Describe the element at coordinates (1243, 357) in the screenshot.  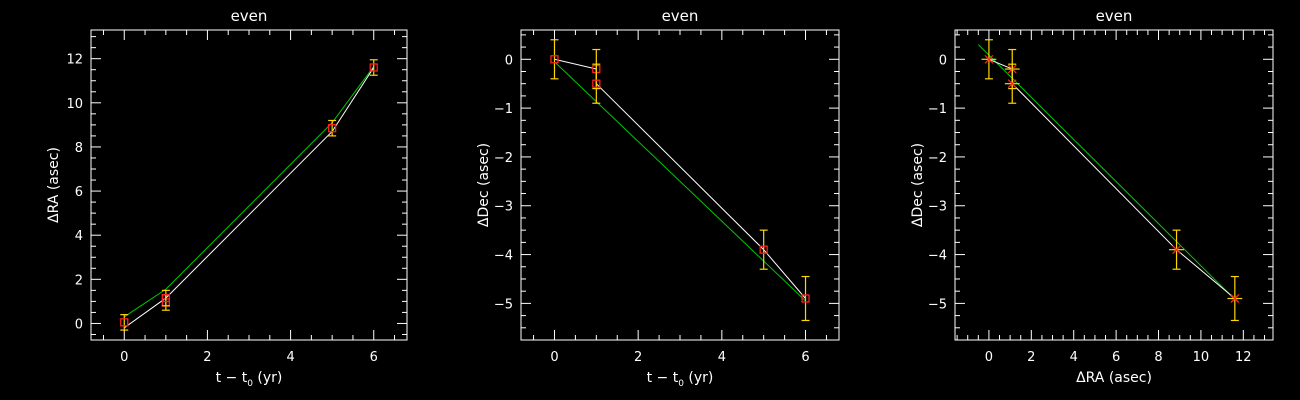
I see `x-tick-label: 12` at that location.